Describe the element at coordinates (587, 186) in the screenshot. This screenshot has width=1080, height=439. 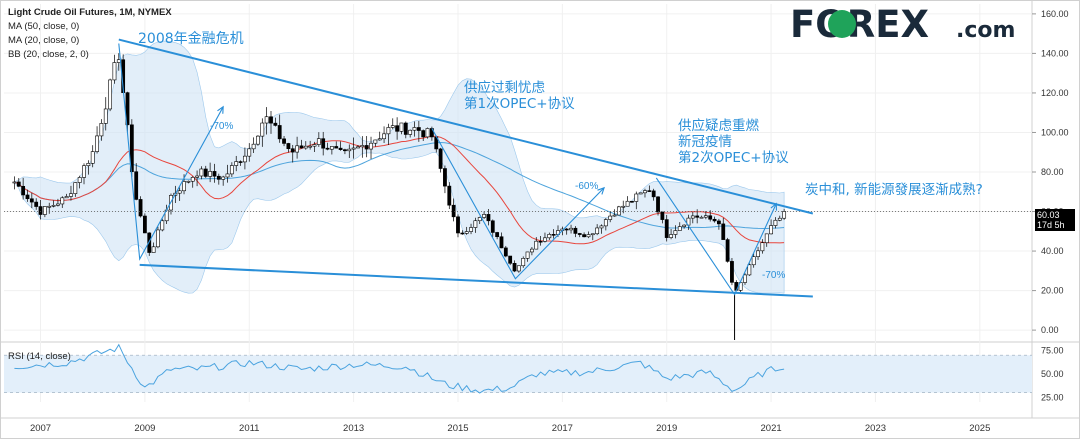
I see `pct-label-2: -60%` at that location.